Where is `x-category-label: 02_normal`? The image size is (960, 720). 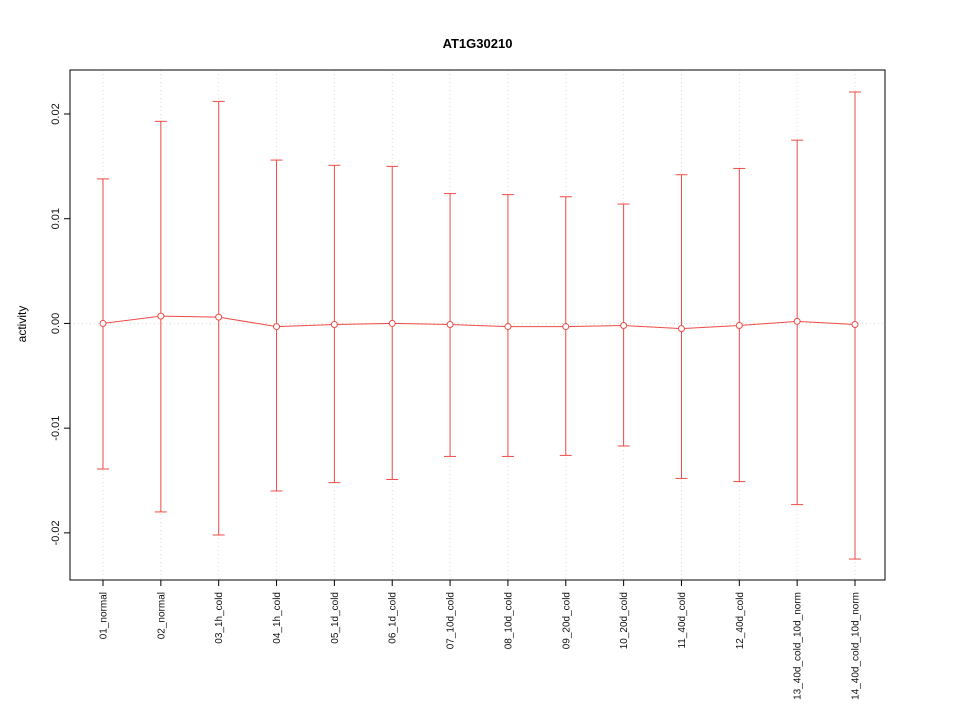 x-category-label: 02_normal is located at coordinates (161, 615).